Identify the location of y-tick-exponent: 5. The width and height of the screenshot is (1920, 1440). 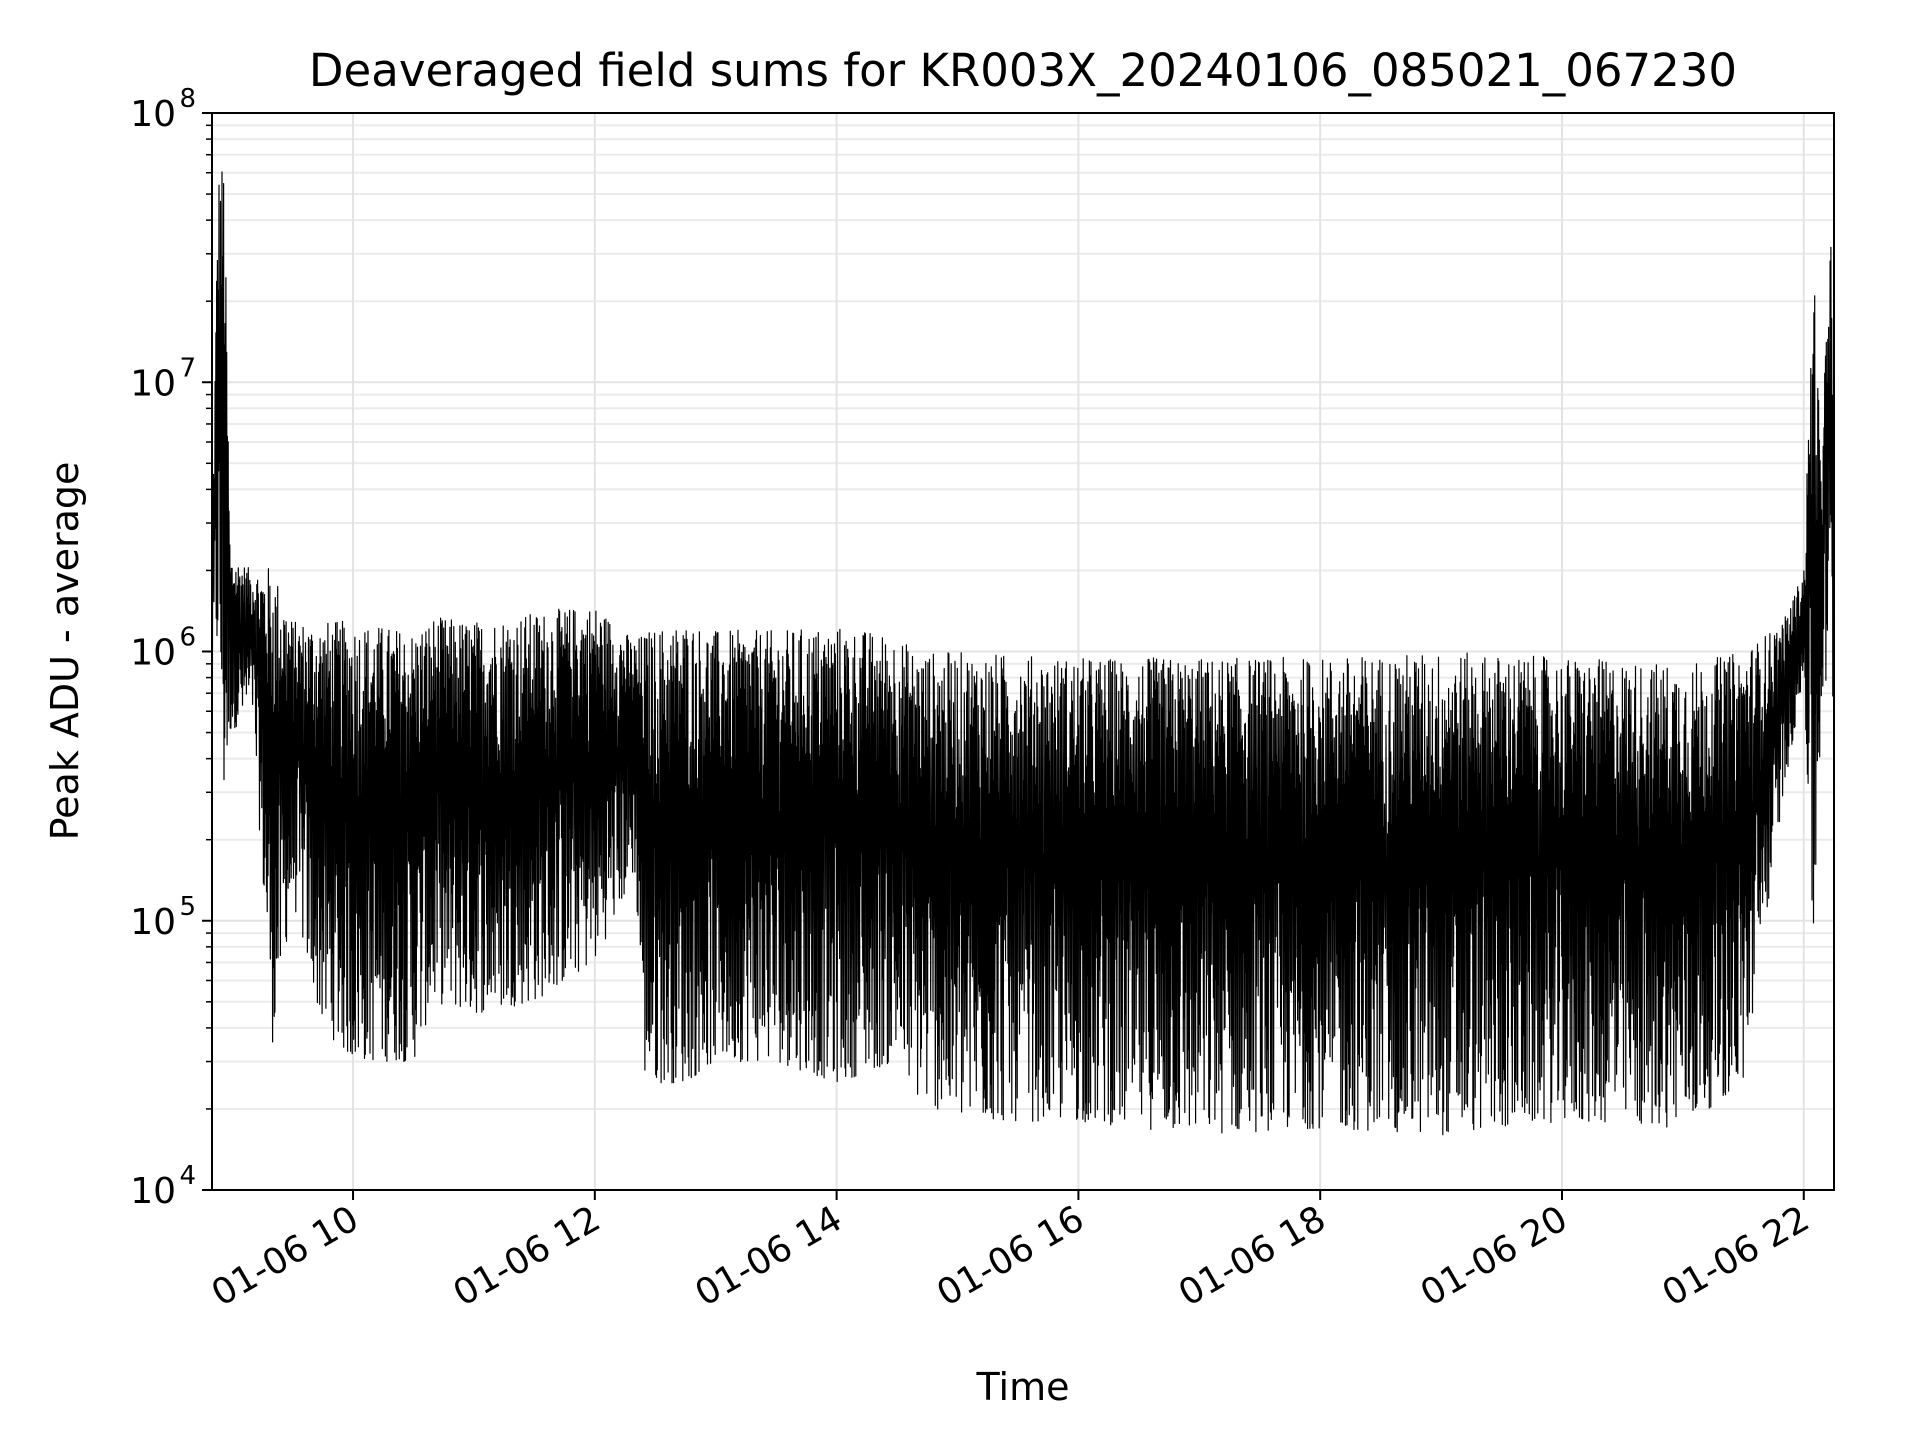
(187, 907).